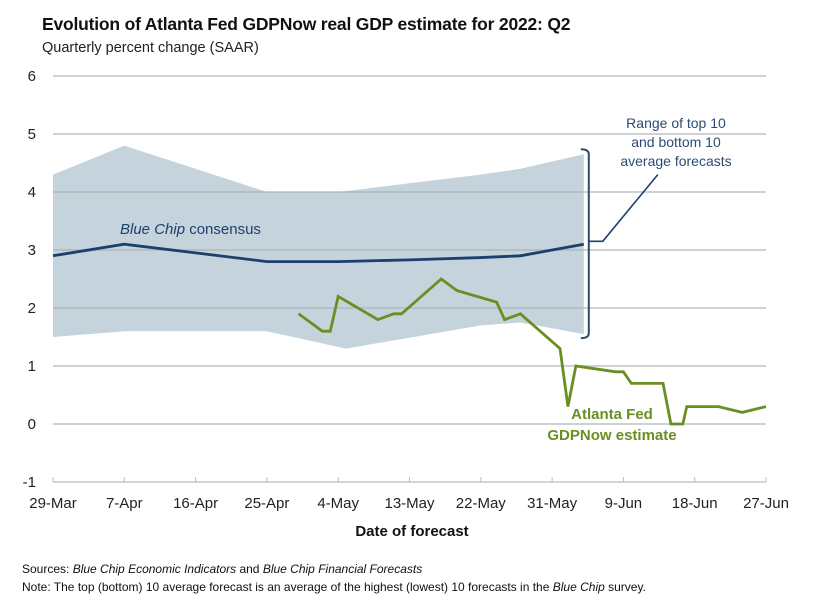 This screenshot has height=606, width=818. Describe the element at coordinates (411, 531) in the screenshot. I see `x-axis-title: Date of forecast` at that location.